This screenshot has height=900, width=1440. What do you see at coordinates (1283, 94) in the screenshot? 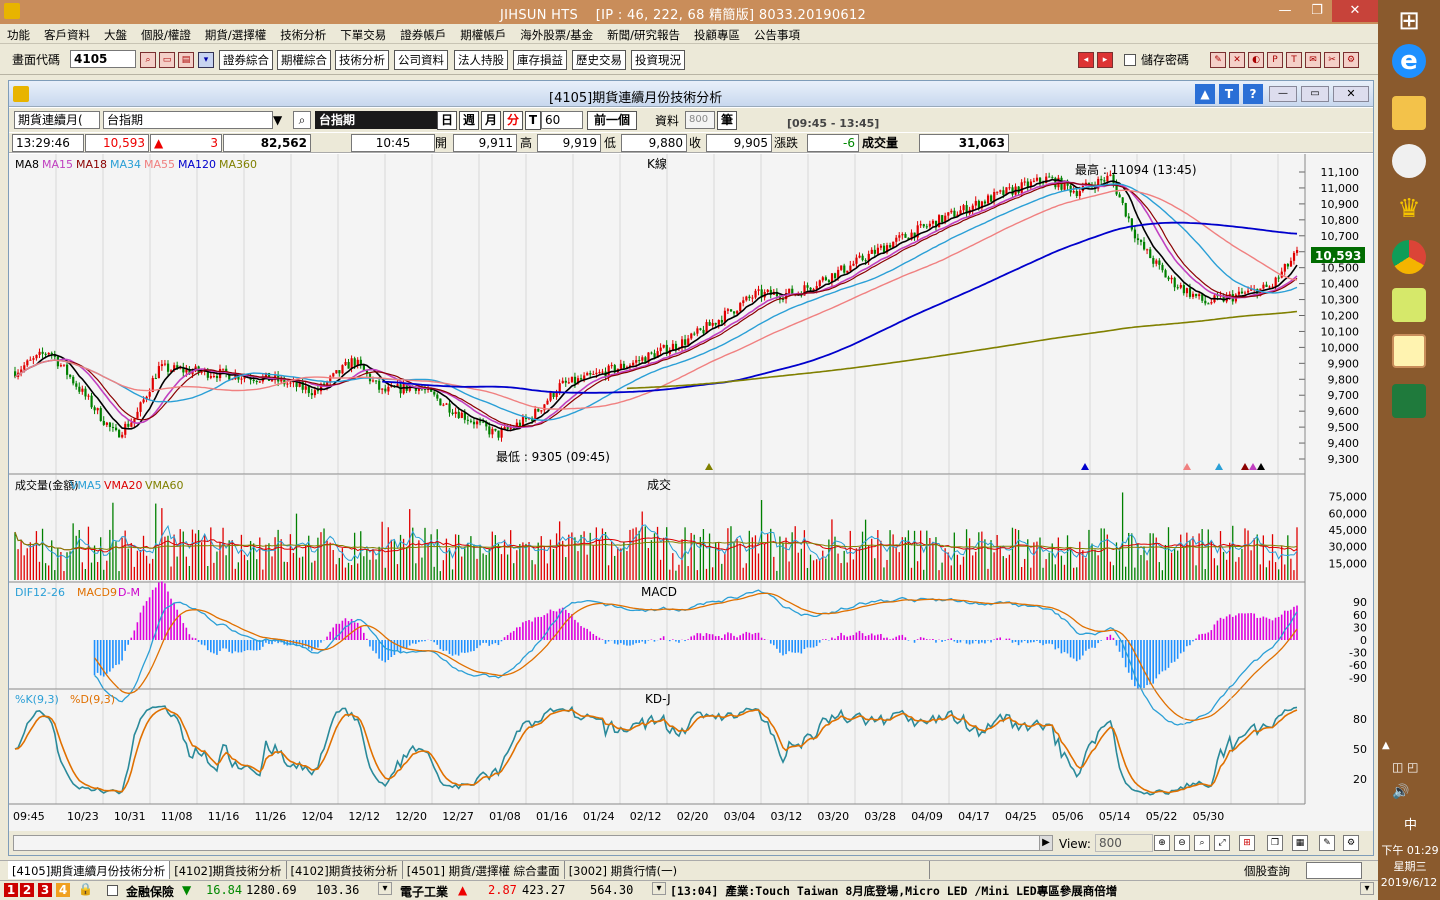
I see `inner-minimize-button: —` at bounding box center [1283, 94].